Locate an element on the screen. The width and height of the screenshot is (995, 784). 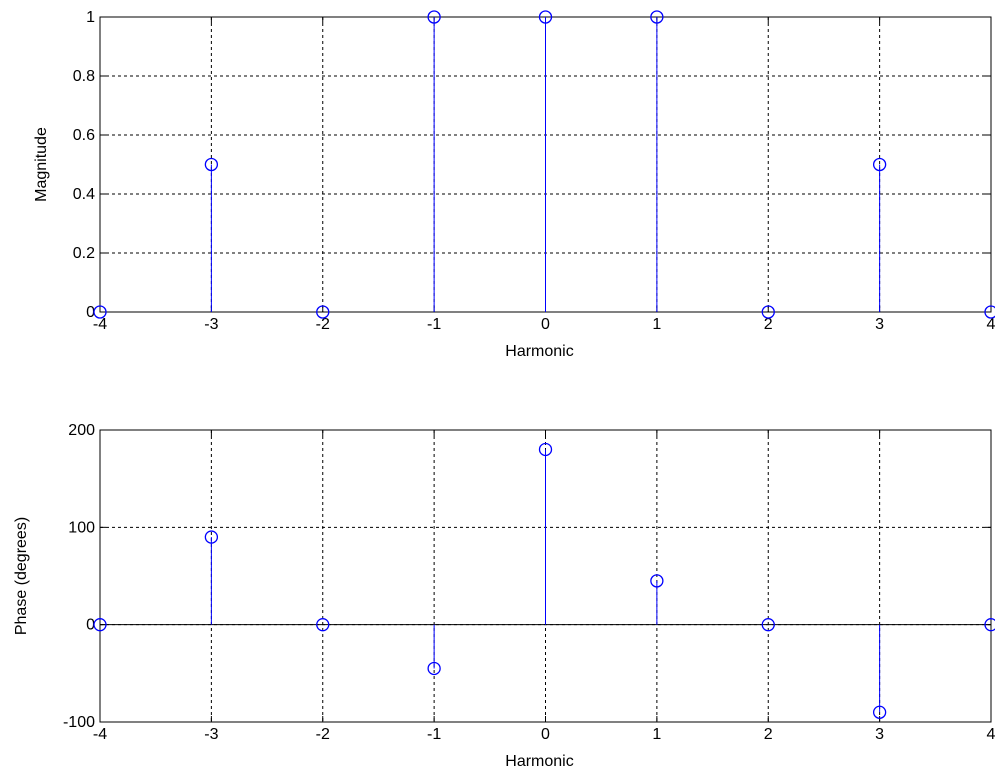
y-tick-label: 1 is located at coordinates (90, 17).